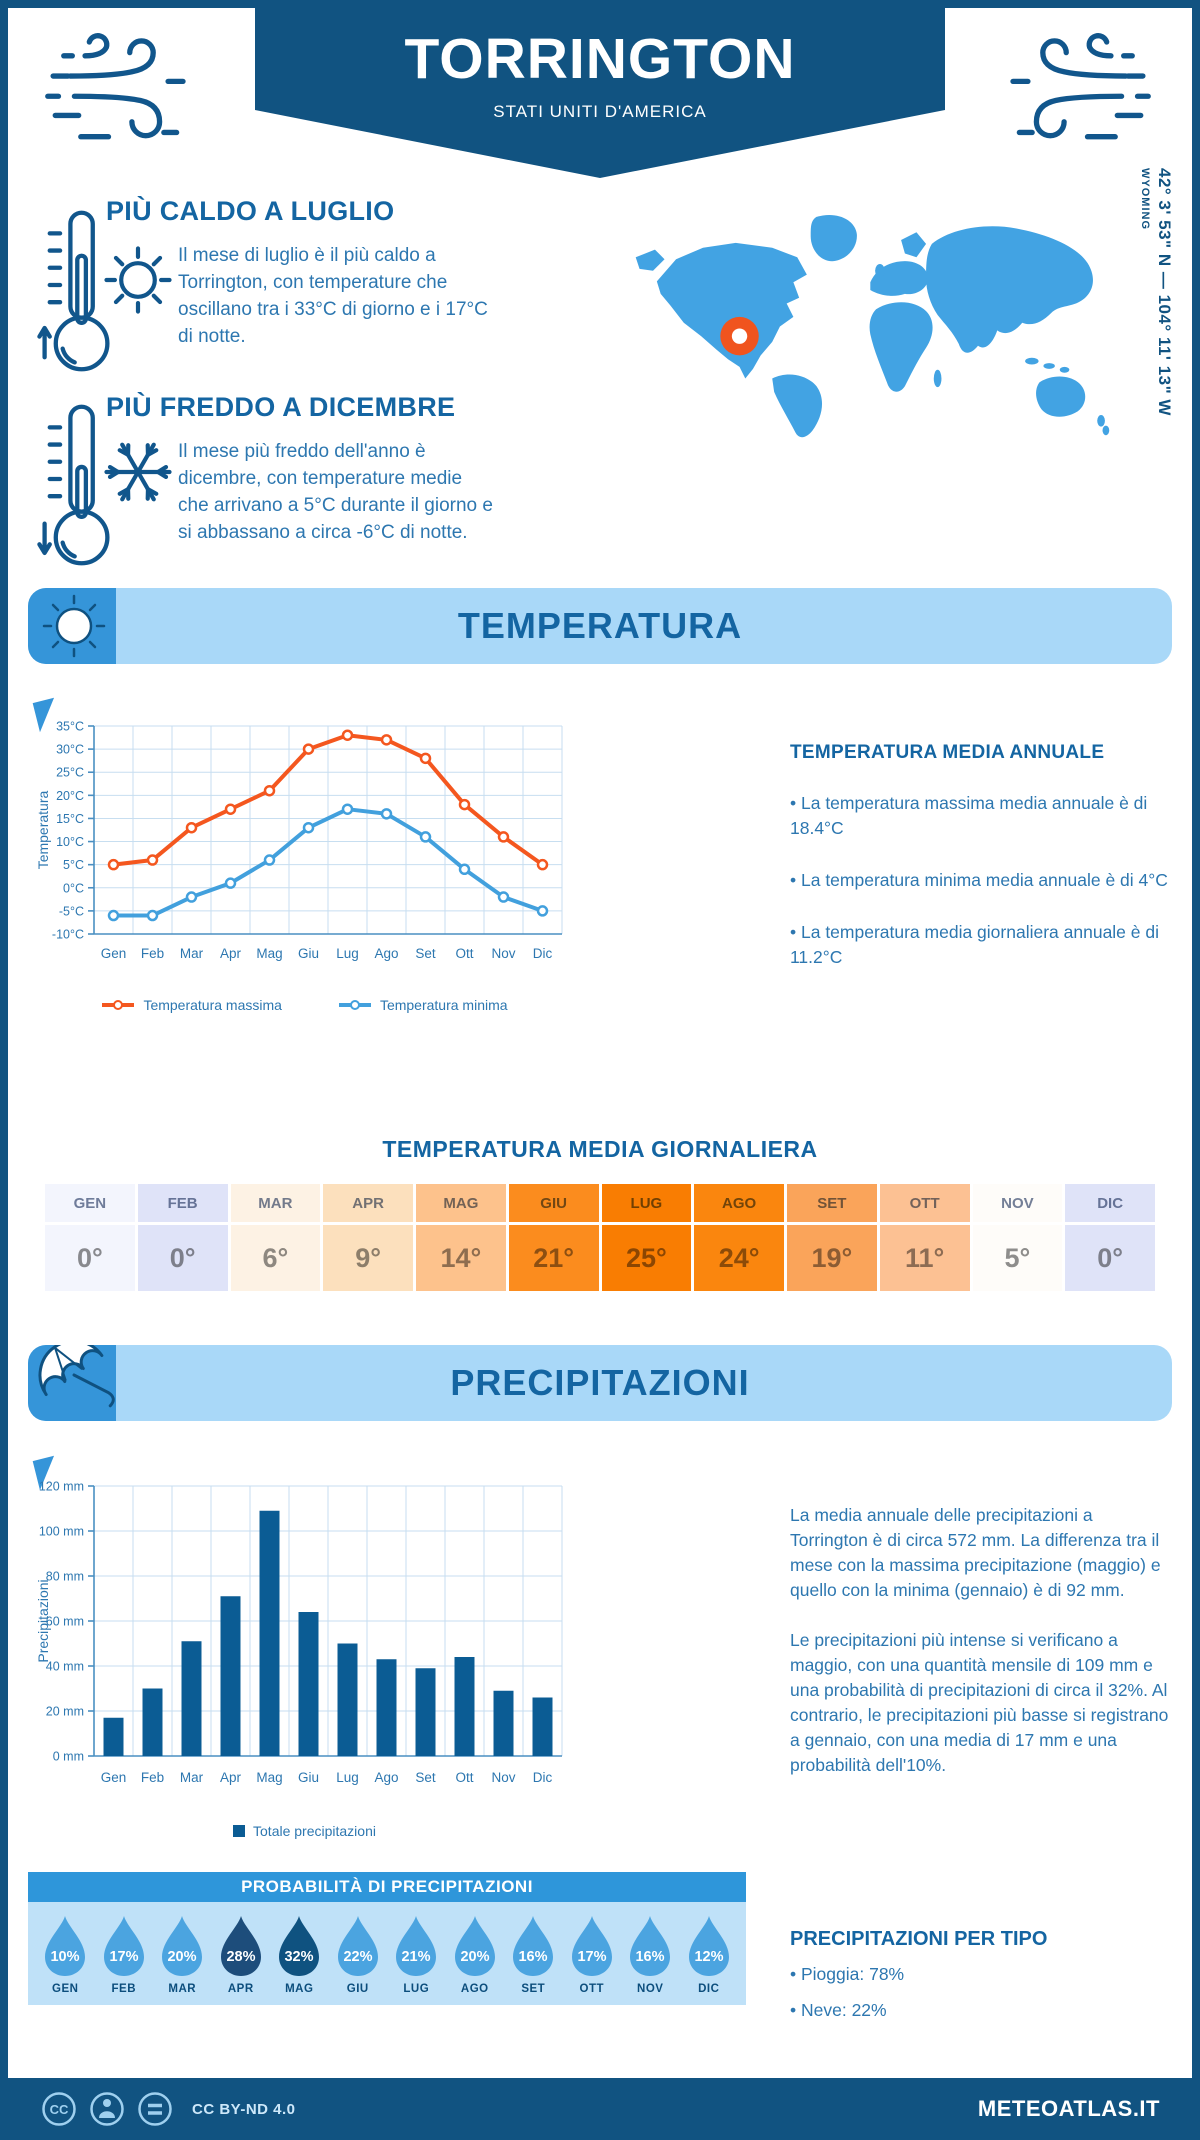 The image size is (1200, 2140). What do you see at coordinates (838, 2010) in the screenshot?
I see `per-tipo-bullet: • Neve: 22%` at bounding box center [838, 2010].